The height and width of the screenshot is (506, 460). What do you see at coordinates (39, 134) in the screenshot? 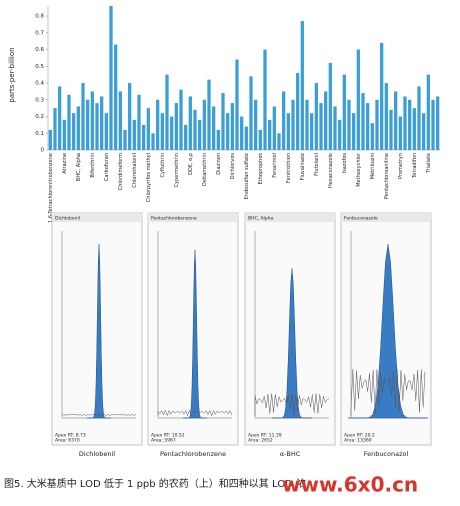
I see `y-tick-label: 0.1` at bounding box center [39, 134].